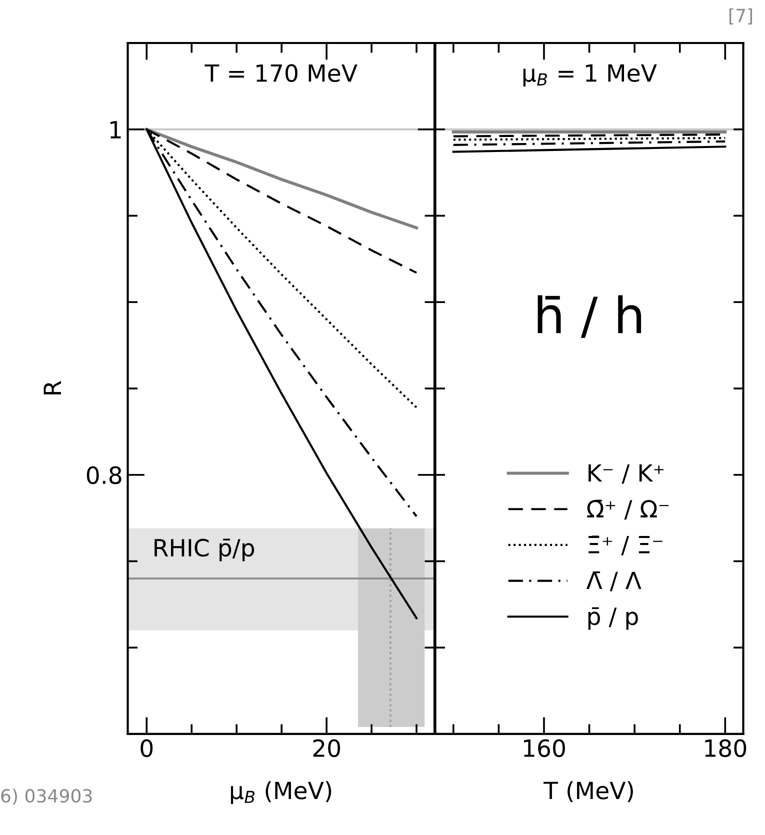 The width and height of the screenshot is (765, 835). What do you see at coordinates (613, 618) in the screenshot?
I see `legend-label: p̄ / p` at bounding box center [613, 618].